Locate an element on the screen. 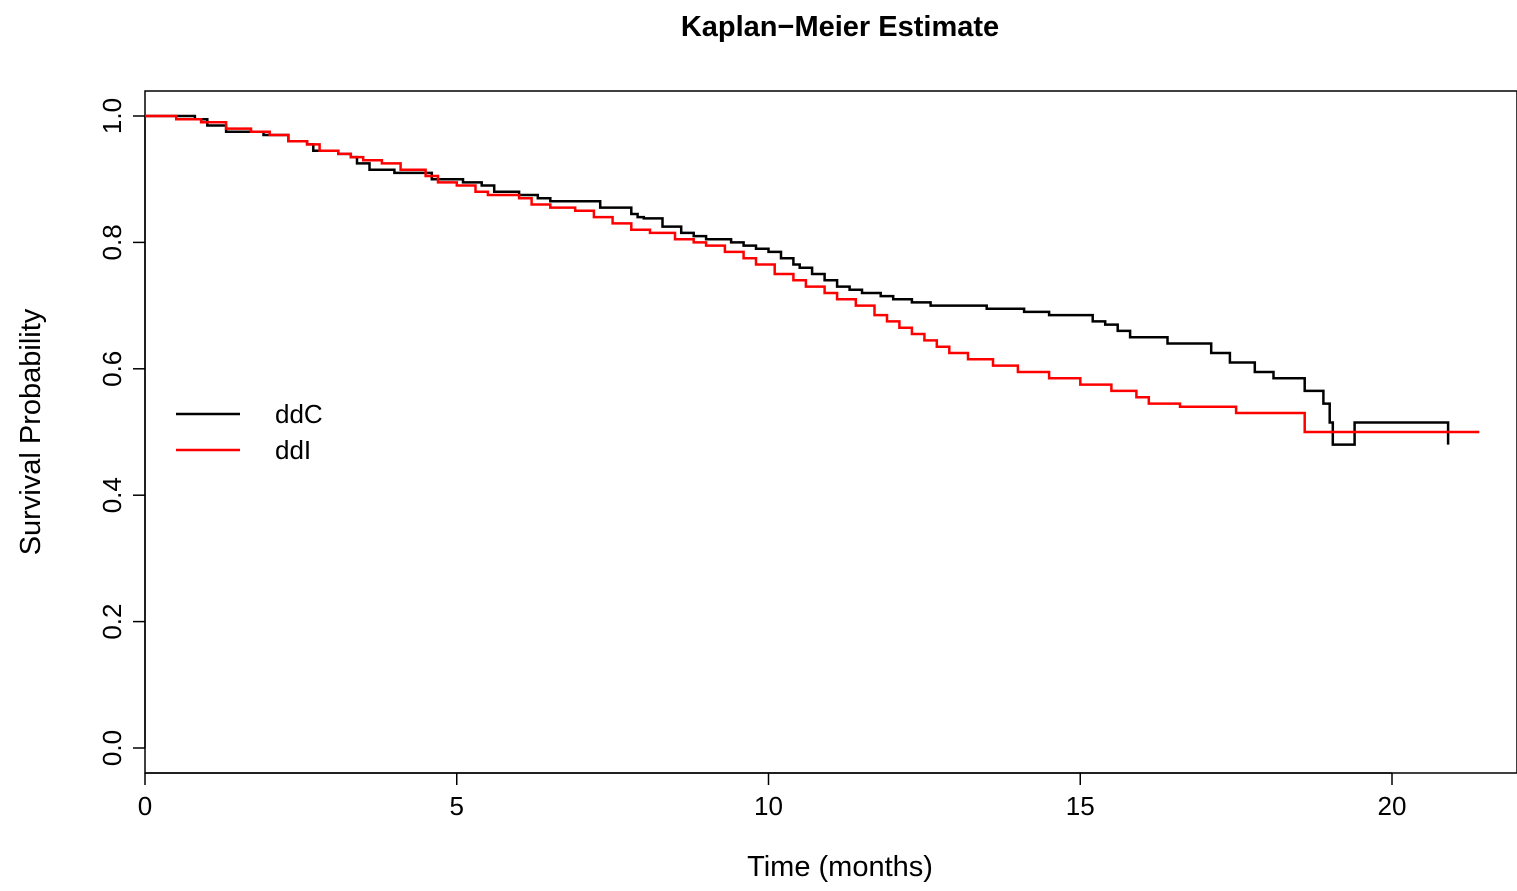 The image size is (1517, 891). x-tick-label: 5 is located at coordinates (457, 806).